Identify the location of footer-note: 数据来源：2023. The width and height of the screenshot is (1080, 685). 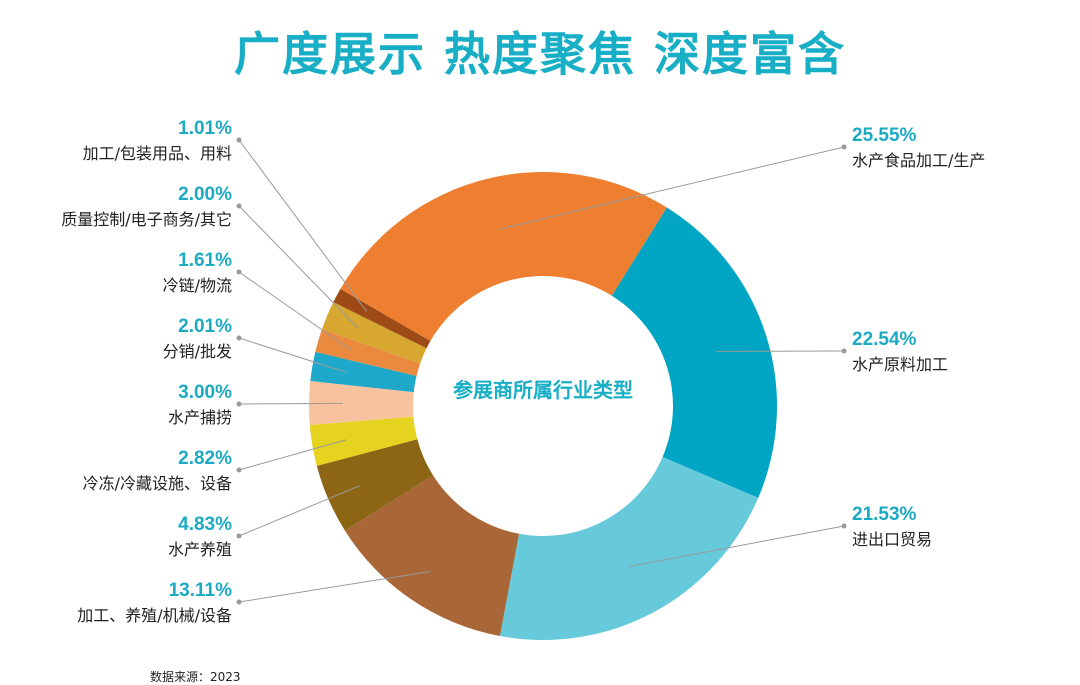
(195, 676).